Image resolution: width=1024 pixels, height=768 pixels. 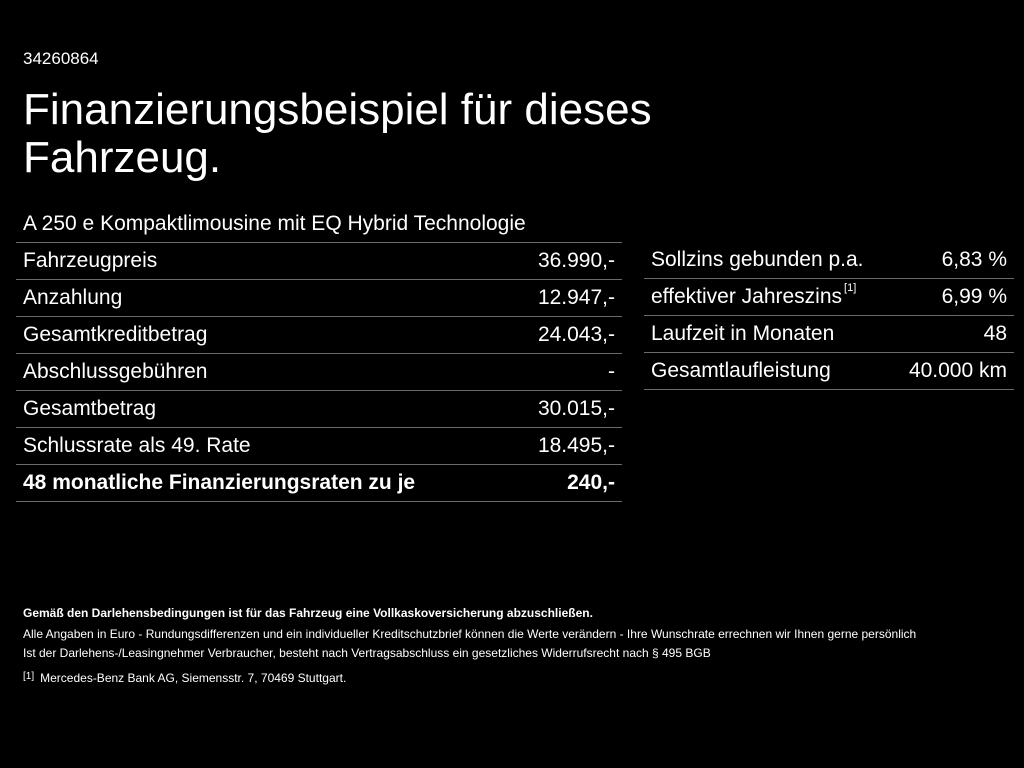 I want to click on row-label: effektiver Jahreszins, so click(x=747, y=296).